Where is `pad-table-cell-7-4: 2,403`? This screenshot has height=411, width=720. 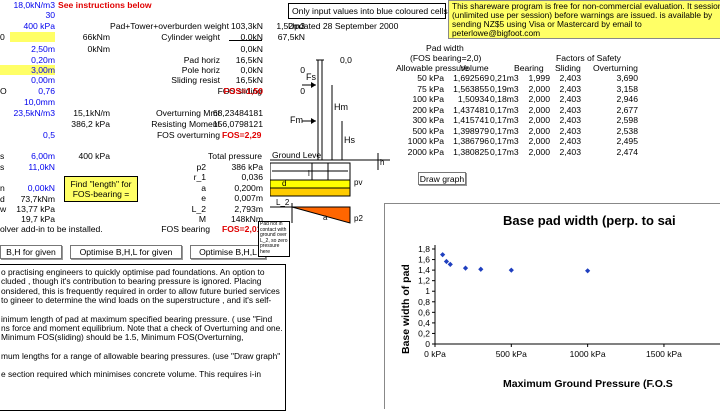
pad-table-cell-7-4: 2,403 is located at coordinates (570, 151).